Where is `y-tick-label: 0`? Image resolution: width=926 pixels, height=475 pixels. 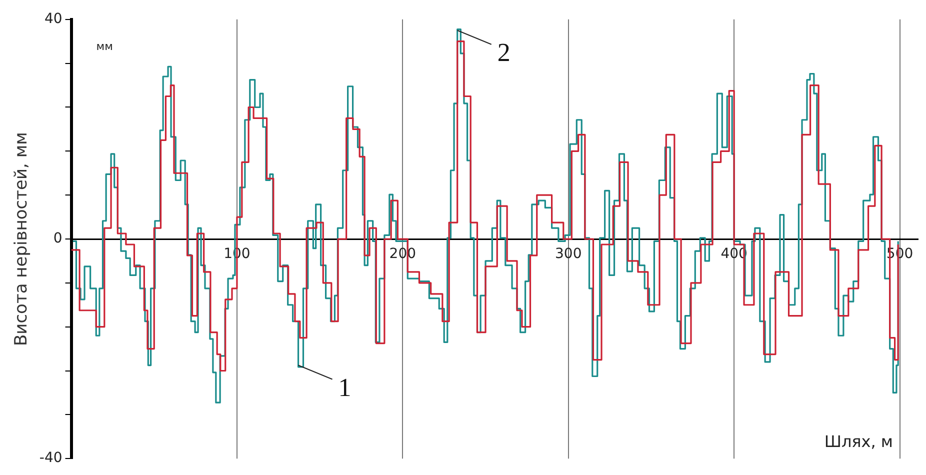 y-tick-label: 0 is located at coordinates (57, 238).